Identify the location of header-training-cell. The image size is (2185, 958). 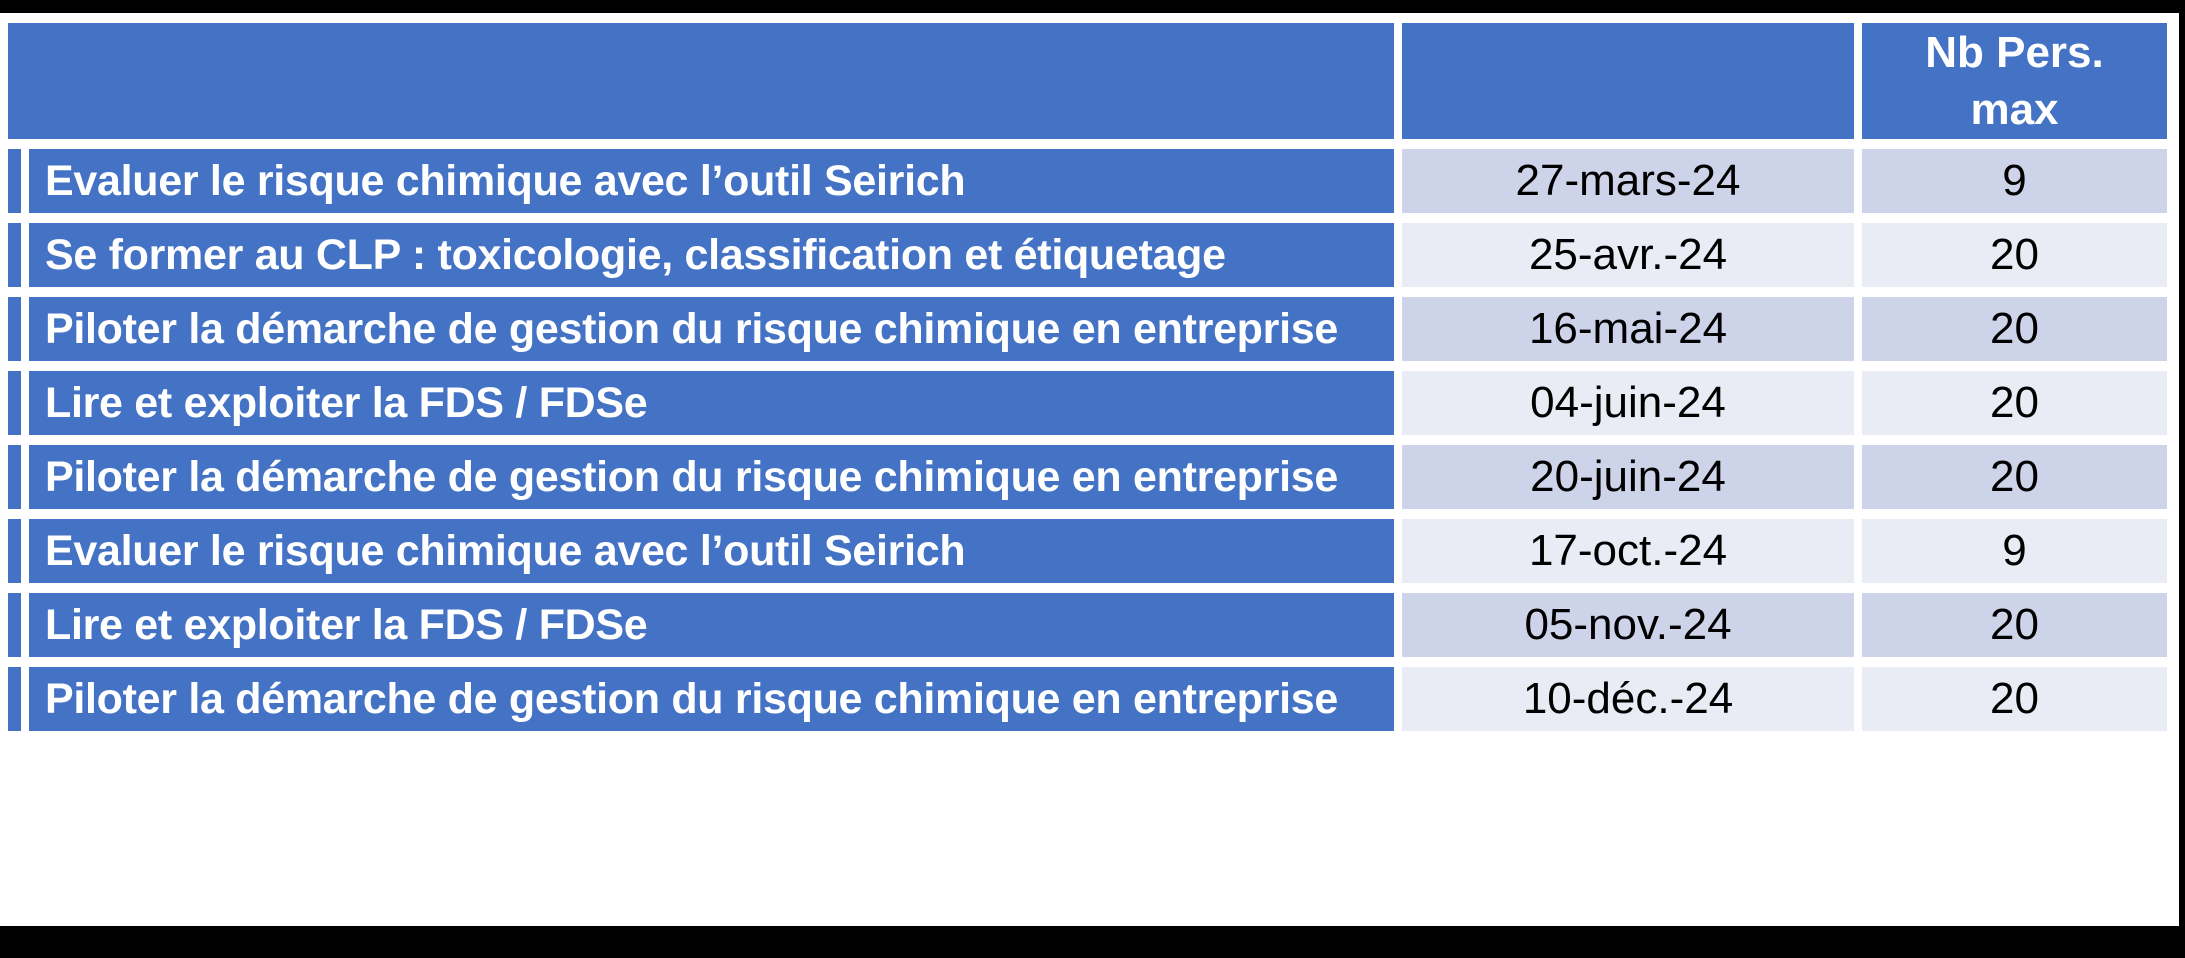
(701, 81).